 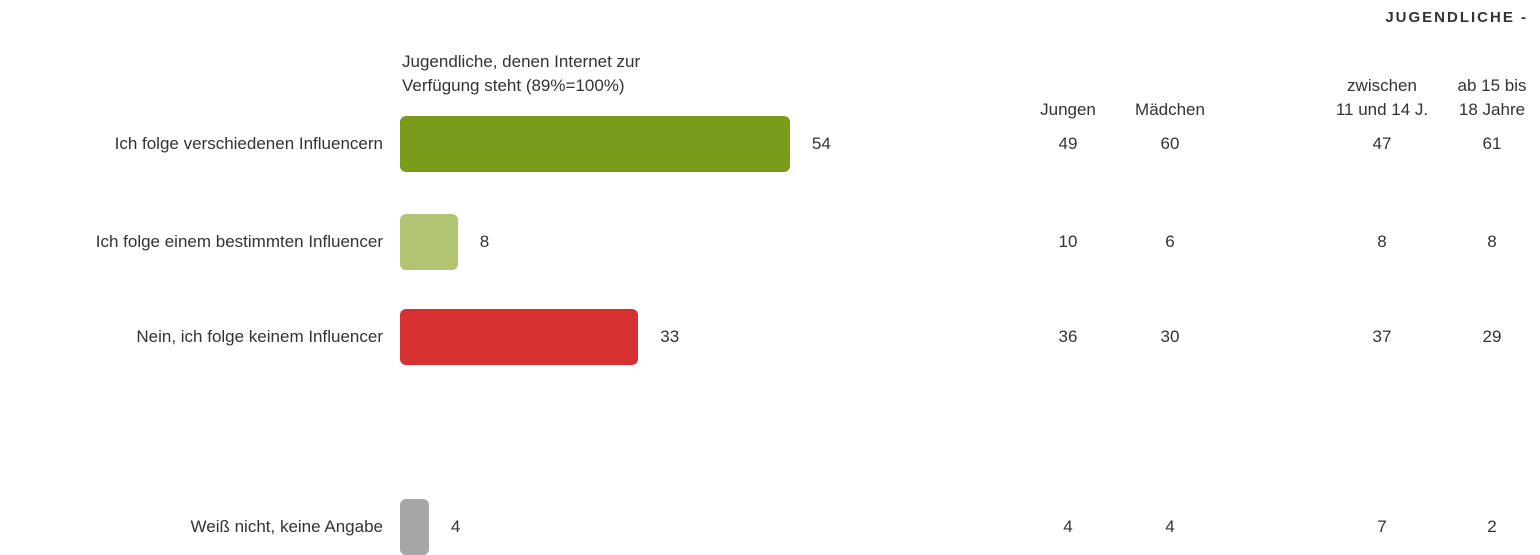 I want to click on table-cell: 10, so click(x=1068, y=241).